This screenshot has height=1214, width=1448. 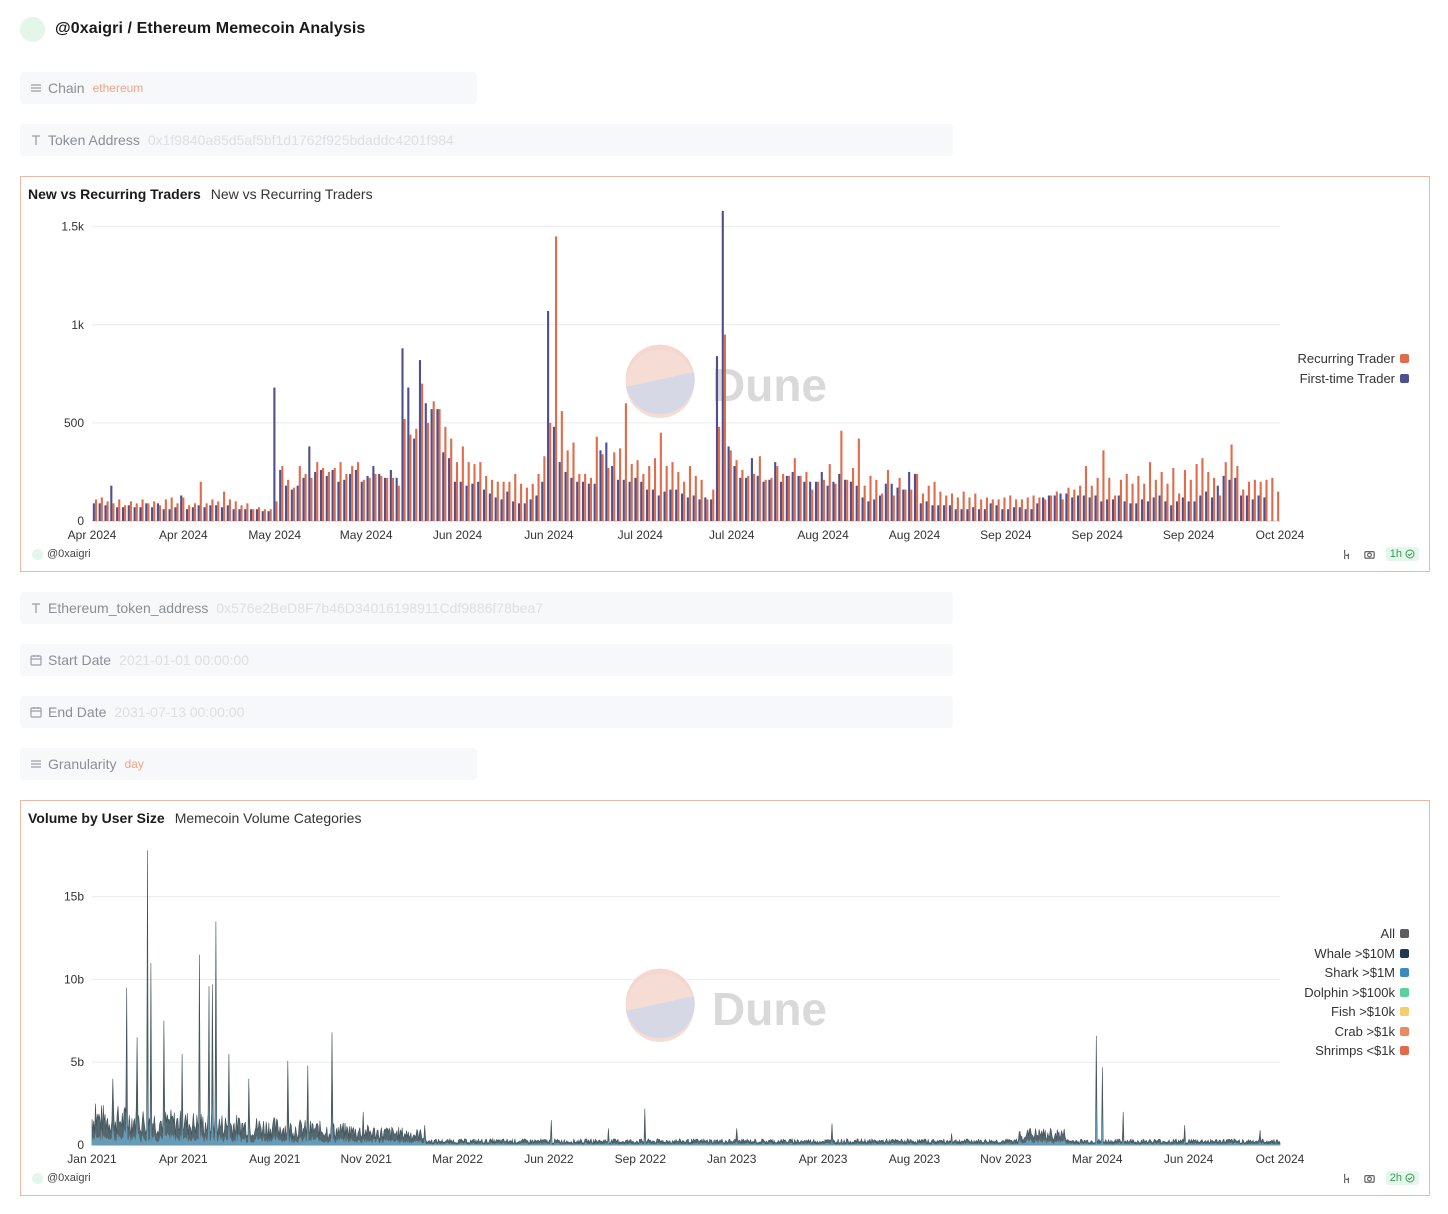 I want to click on param-end-date: End Date 2031-07-13 00:00:00, so click(x=486, y=712).